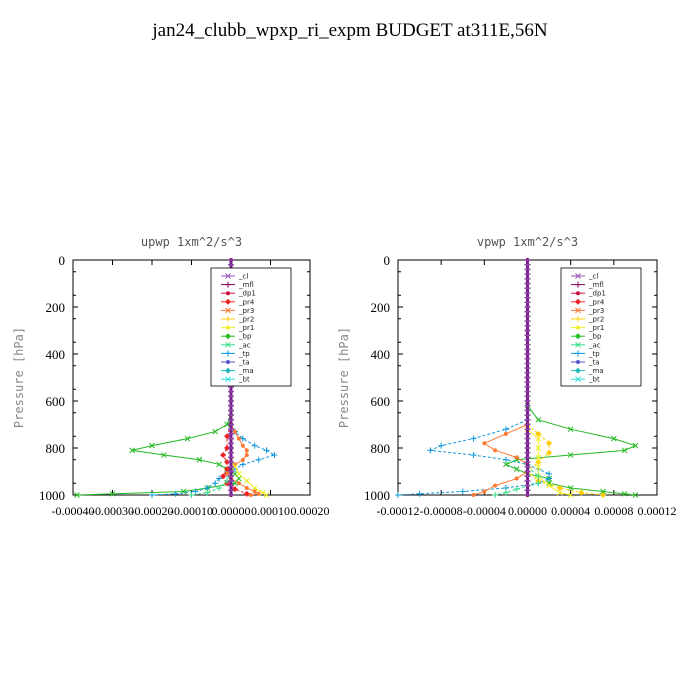  What do you see at coordinates (310, 511) in the screenshot?
I see `x-tick-label: 0.00020` at bounding box center [310, 511].